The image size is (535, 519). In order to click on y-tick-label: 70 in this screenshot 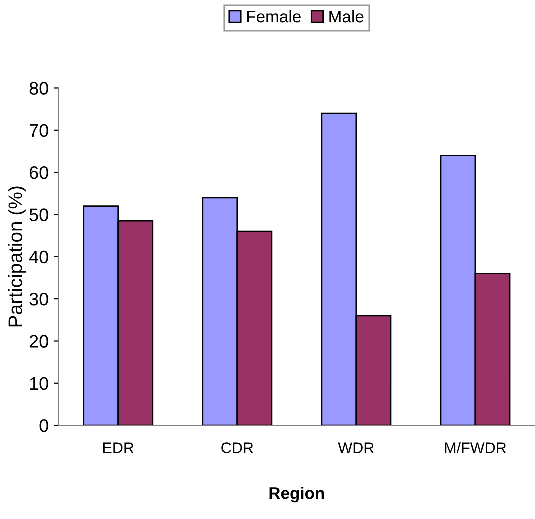, I will do `click(39, 131)`.